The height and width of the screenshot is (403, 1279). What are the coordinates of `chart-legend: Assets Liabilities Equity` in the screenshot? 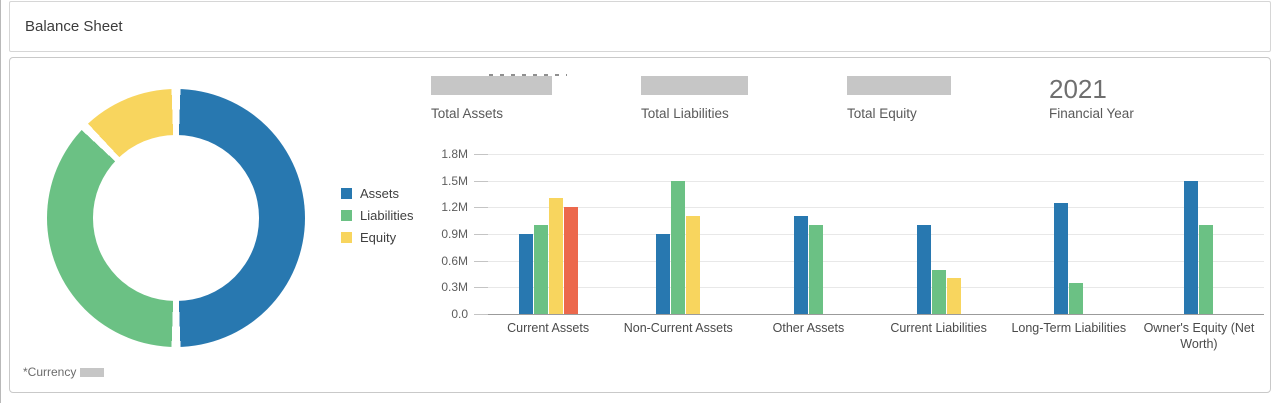 It's located at (377, 219).